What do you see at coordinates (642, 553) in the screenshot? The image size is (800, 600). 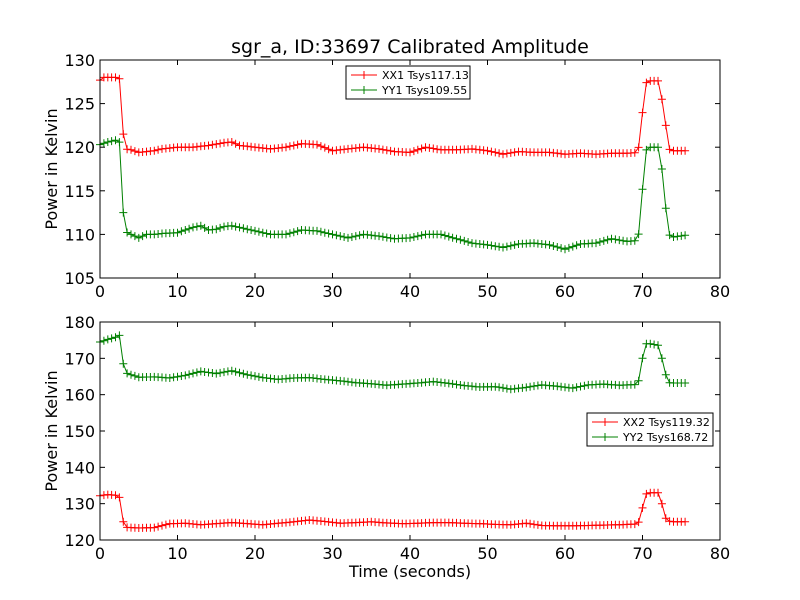 I see `x-tick-label: 70` at bounding box center [642, 553].